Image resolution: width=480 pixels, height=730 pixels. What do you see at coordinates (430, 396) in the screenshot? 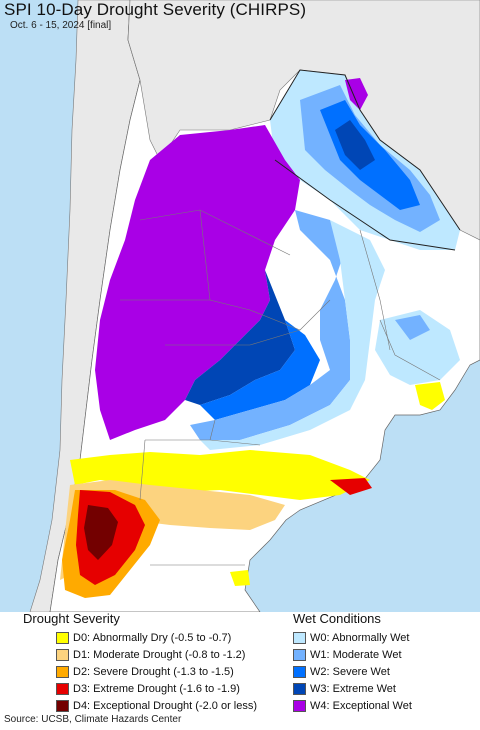
I see `uruguay-dry` at bounding box center [430, 396].